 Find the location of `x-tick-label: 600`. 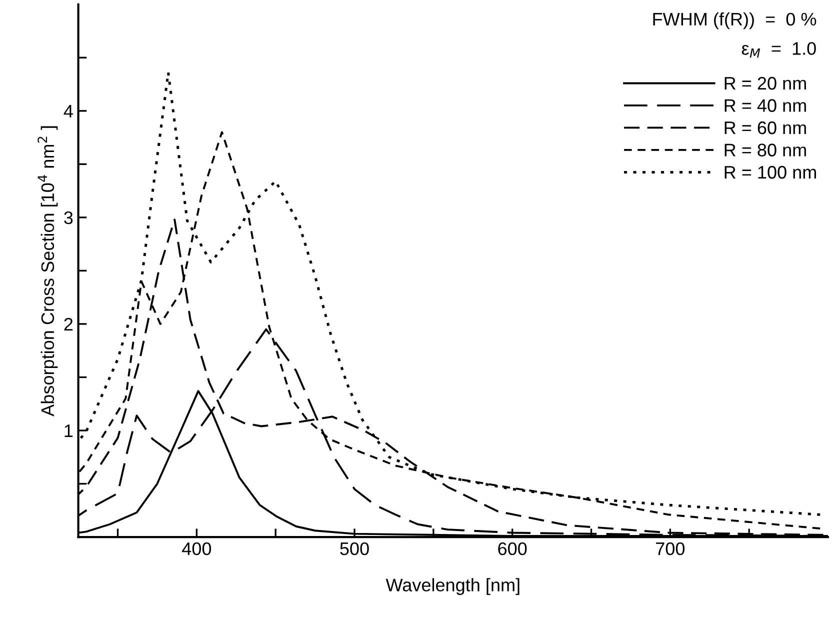

x-tick-label: 600 is located at coordinates (512, 549).